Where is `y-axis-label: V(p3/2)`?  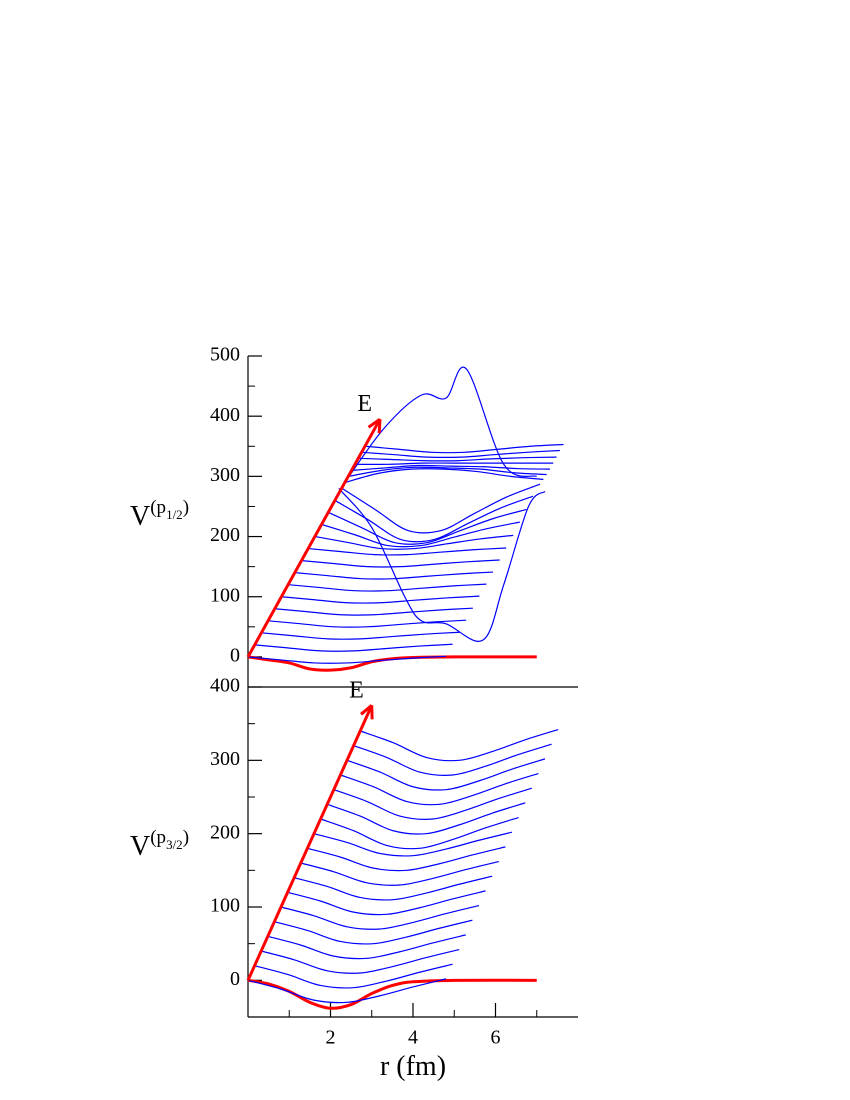
y-axis-label: V(p3/2) is located at coordinates (159, 844).